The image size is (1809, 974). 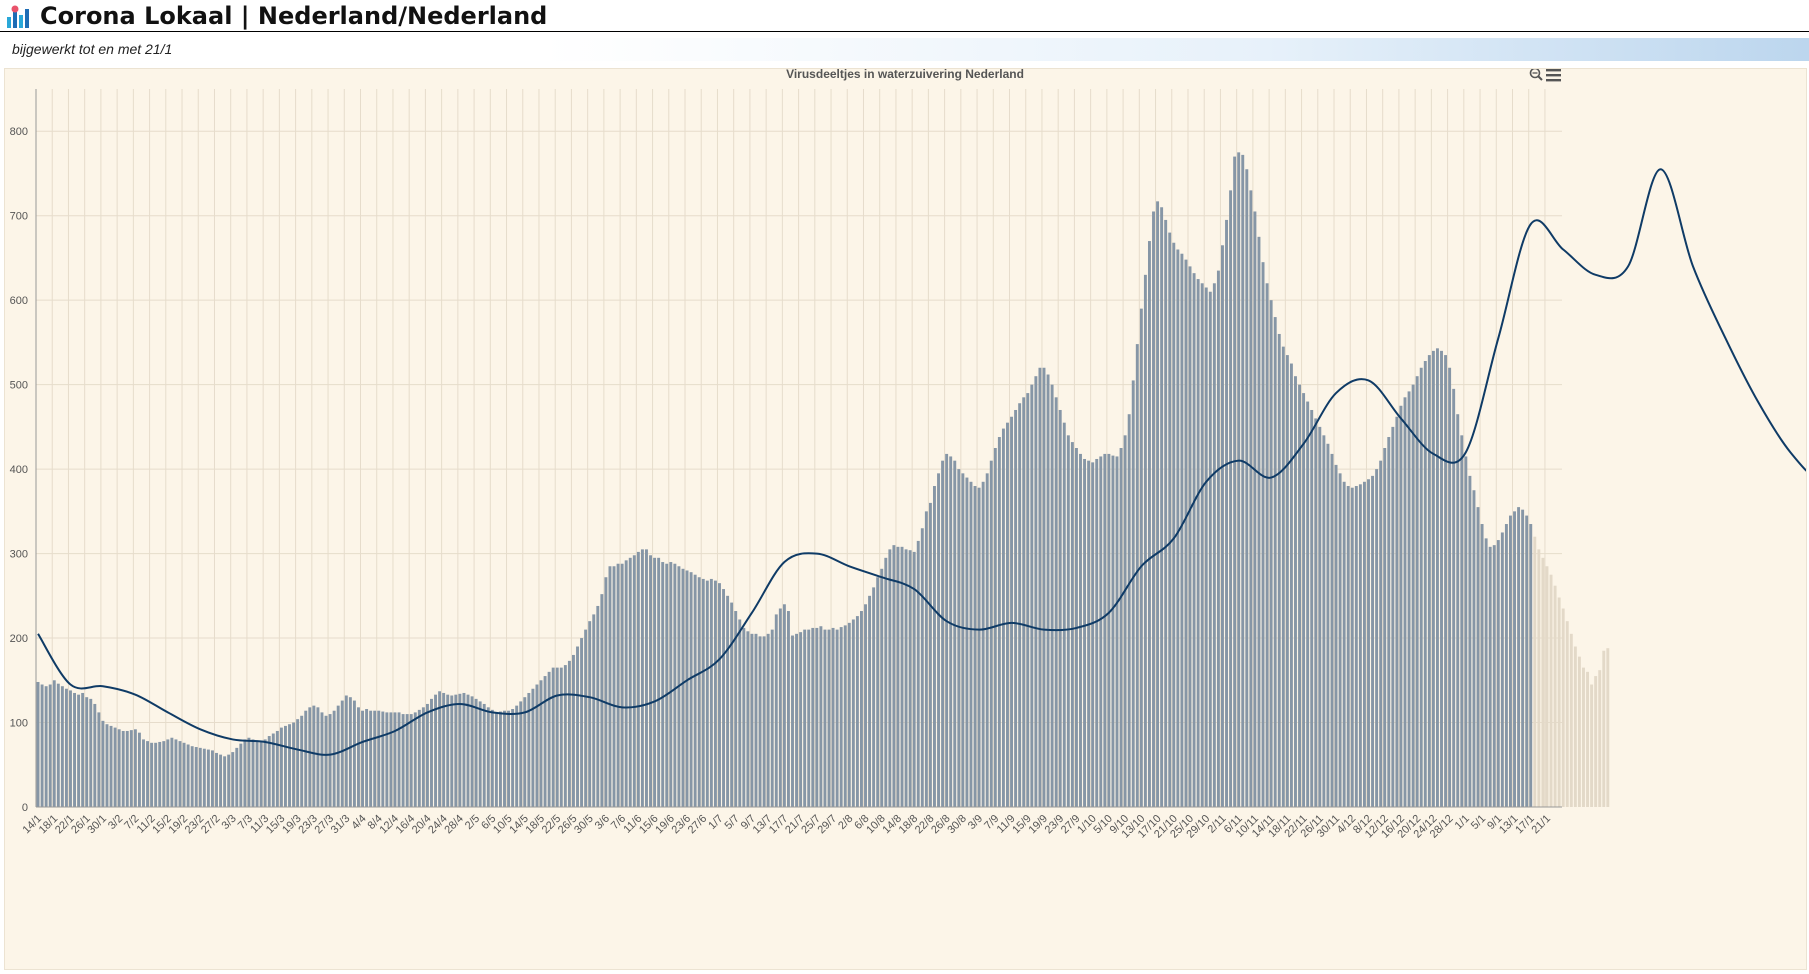 I want to click on app-header: Corona Lokaal | Nederland/Nederland, so click(x=904, y=16).